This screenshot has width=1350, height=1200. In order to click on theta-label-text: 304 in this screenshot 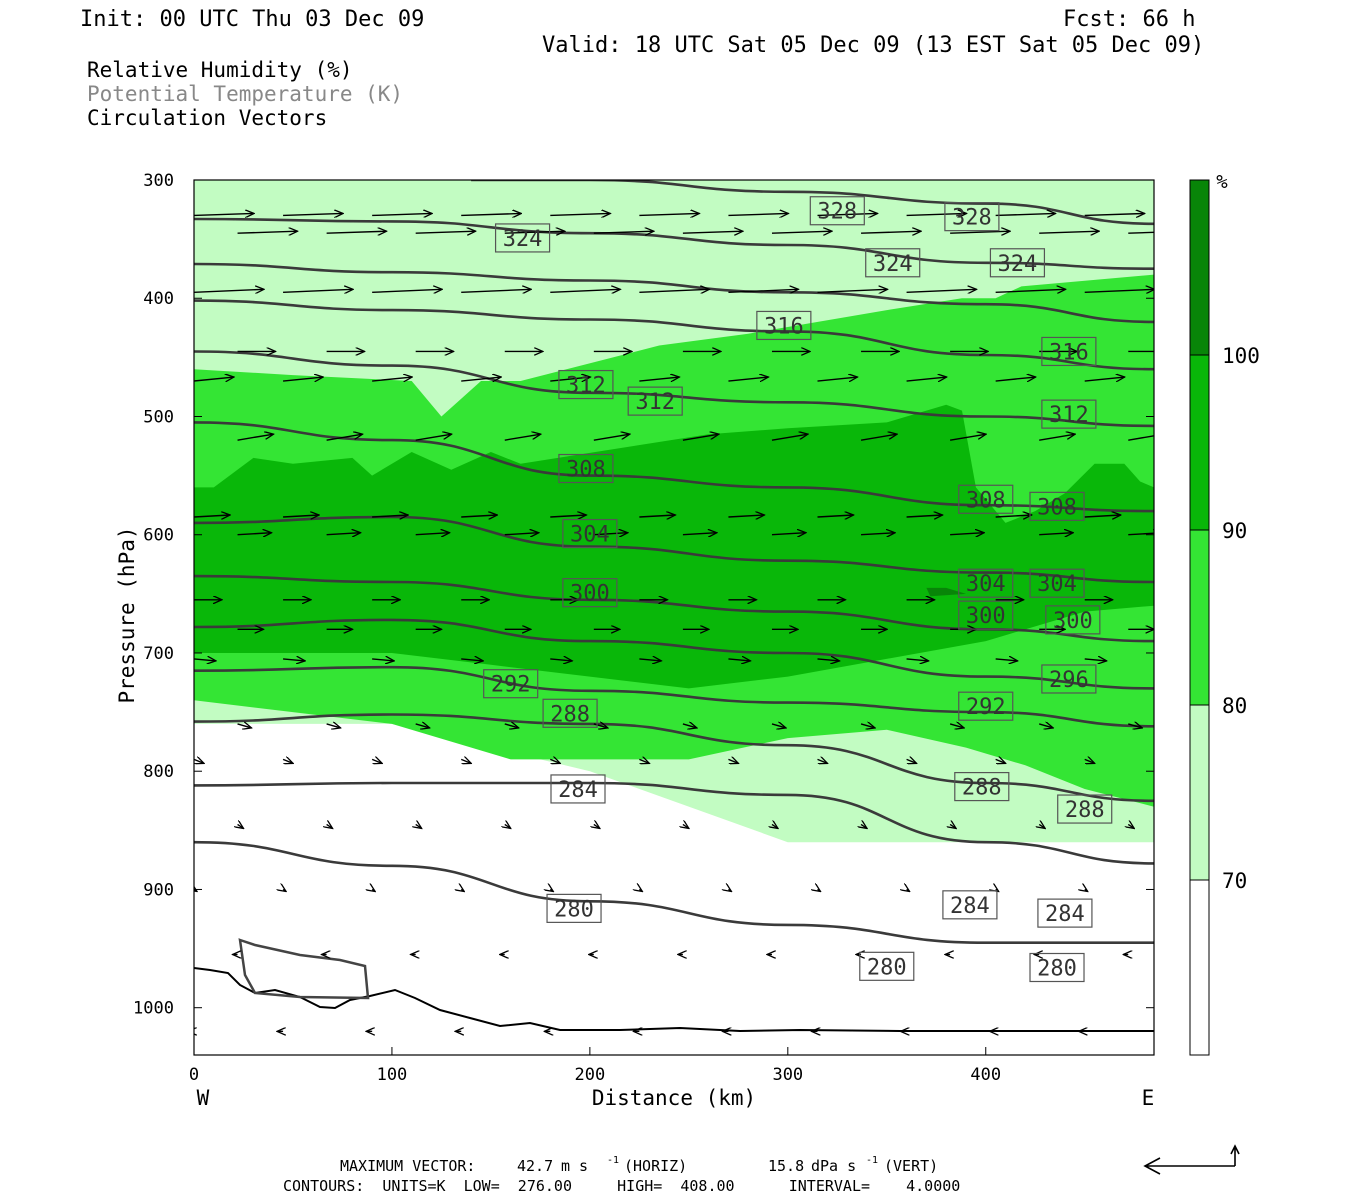, I will do `click(1057, 584)`.